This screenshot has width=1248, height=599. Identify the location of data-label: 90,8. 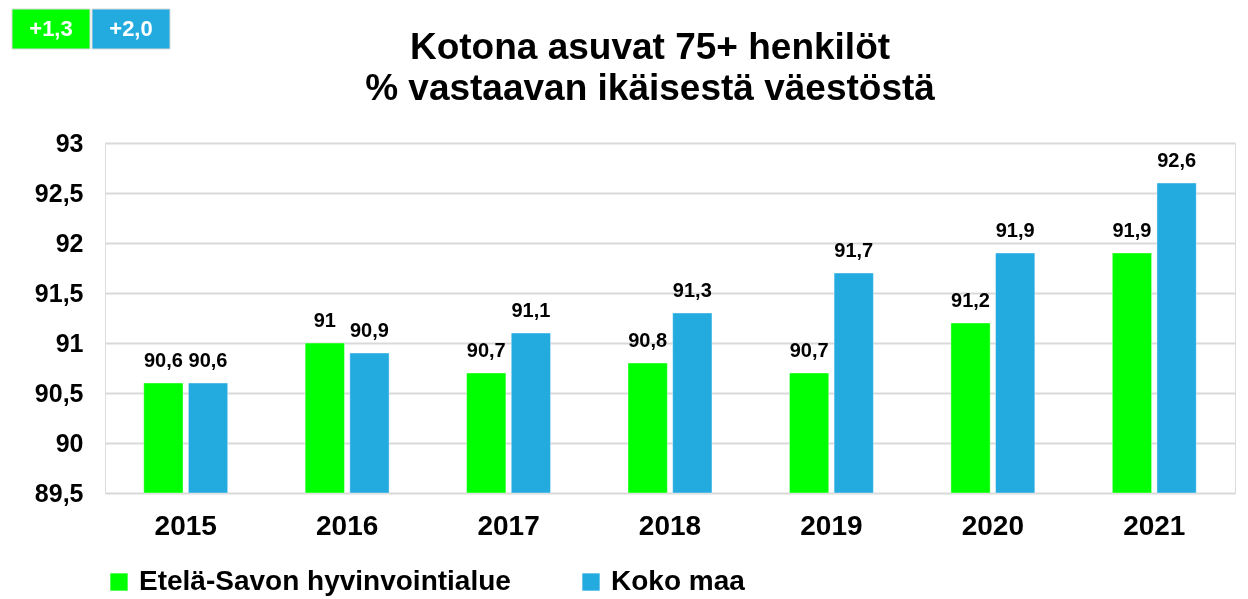
(648, 340).